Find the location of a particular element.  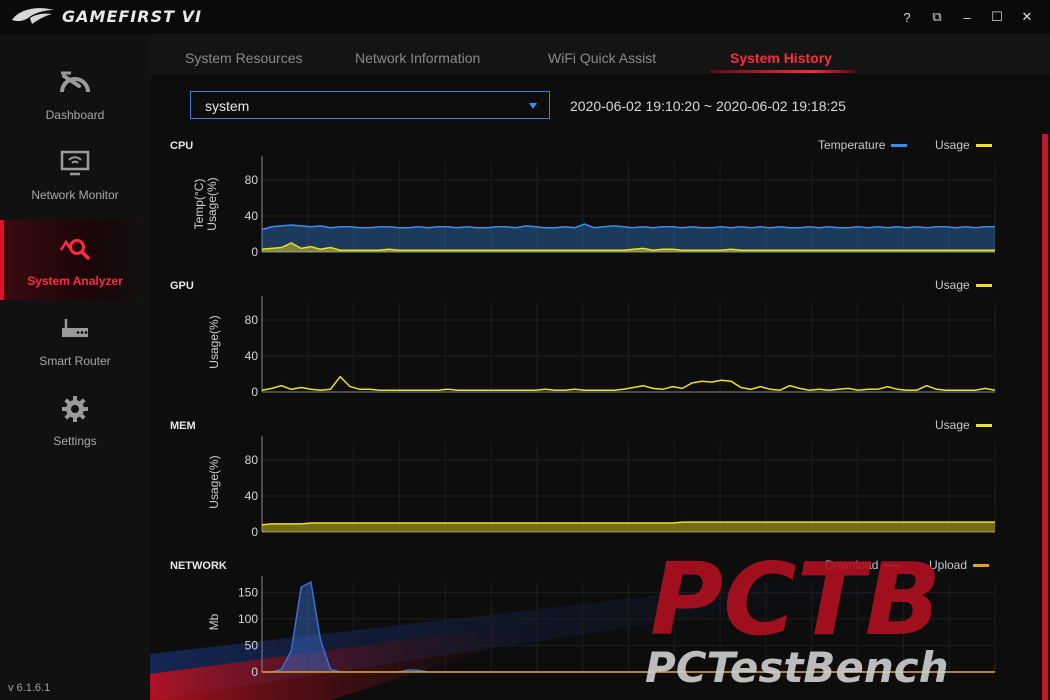

mem-y-tick-label: 0 is located at coordinates (254, 532).